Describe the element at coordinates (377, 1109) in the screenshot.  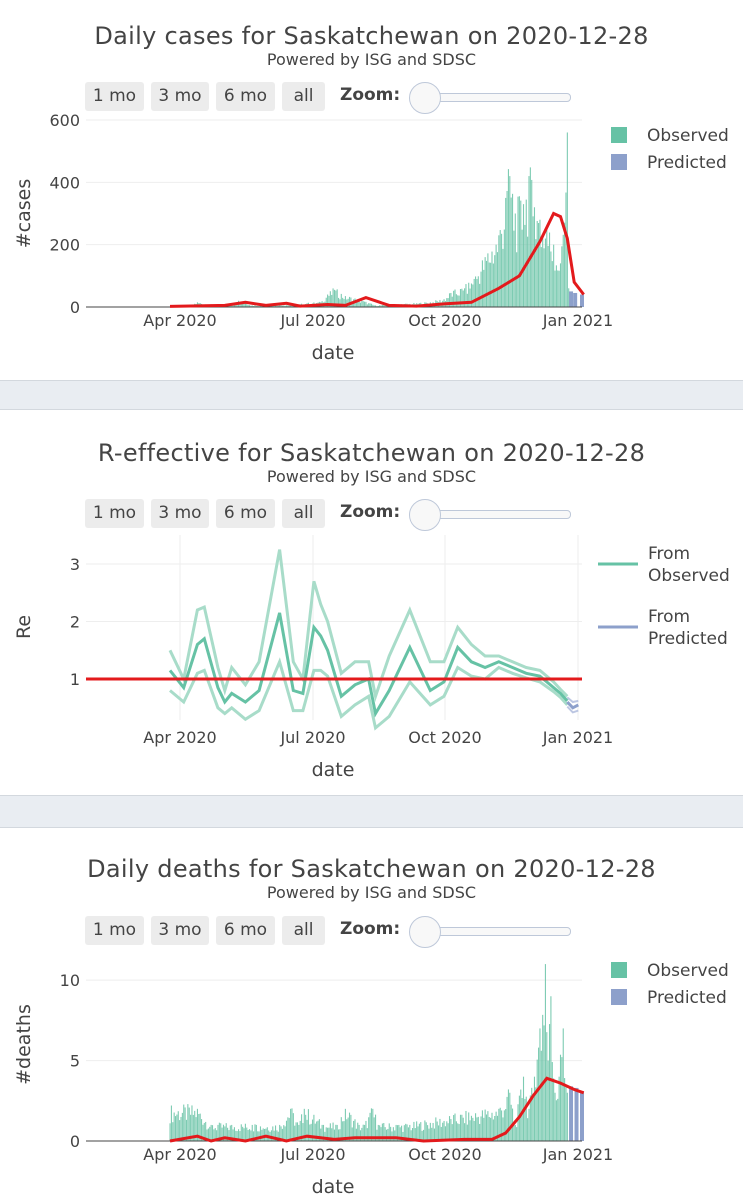
I see `fit-curve` at that location.